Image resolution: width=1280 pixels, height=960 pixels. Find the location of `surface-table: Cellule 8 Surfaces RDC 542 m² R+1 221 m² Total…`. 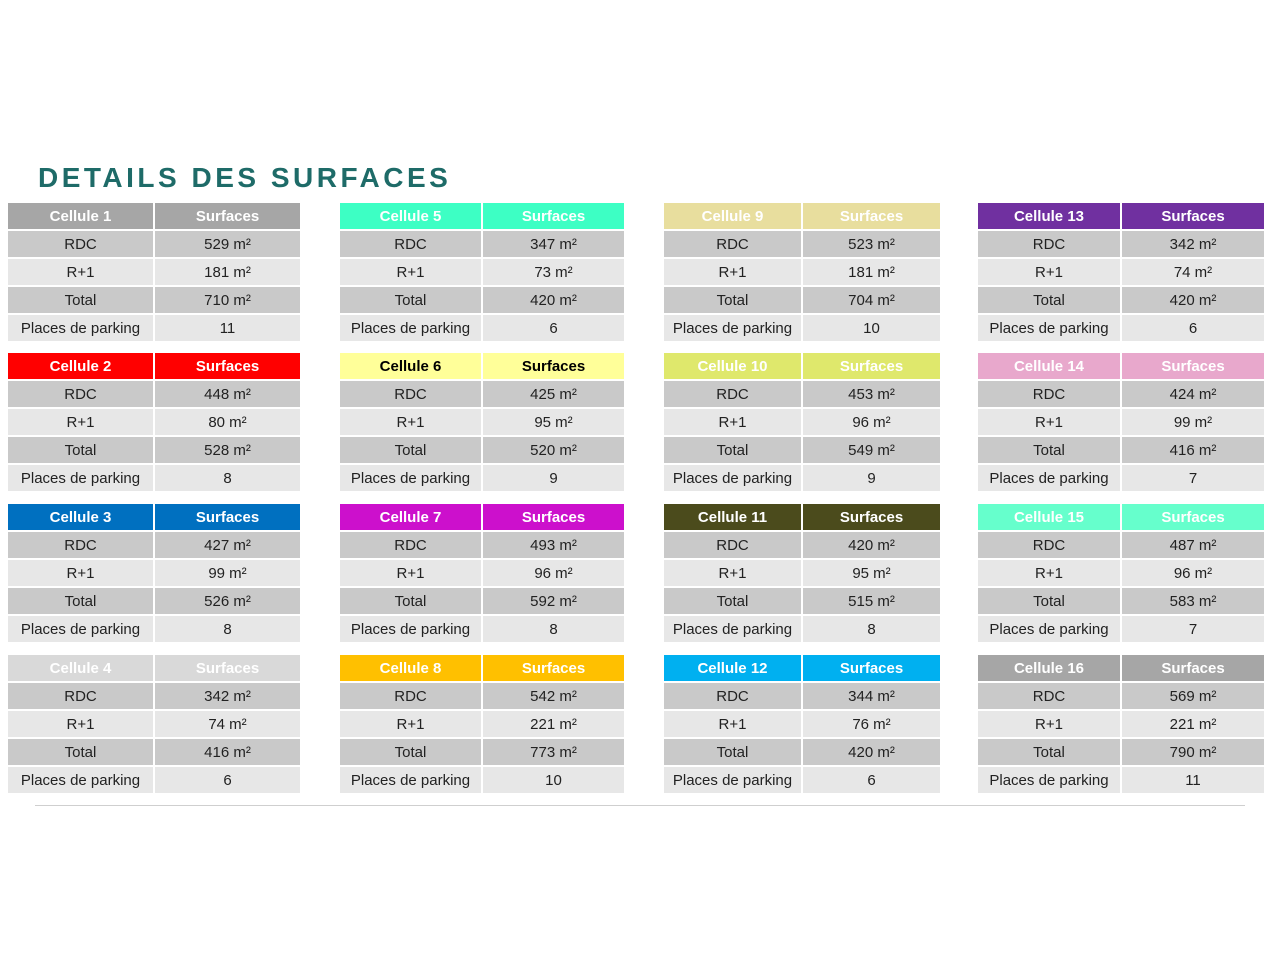

surface-table: Cellule 8 Surfaces RDC 542 m² R+1 221 m² Total… is located at coordinates (482, 724).